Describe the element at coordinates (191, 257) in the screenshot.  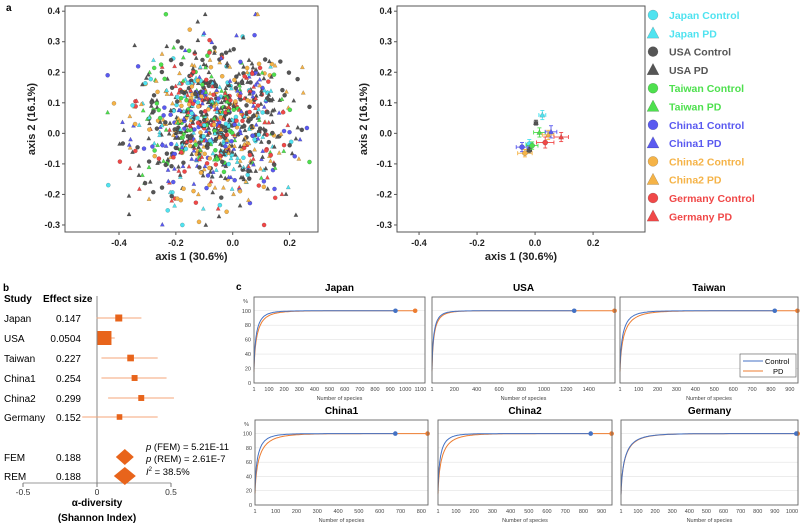
I see `x-axis-label: axis 1 (30.6%)` at that location.